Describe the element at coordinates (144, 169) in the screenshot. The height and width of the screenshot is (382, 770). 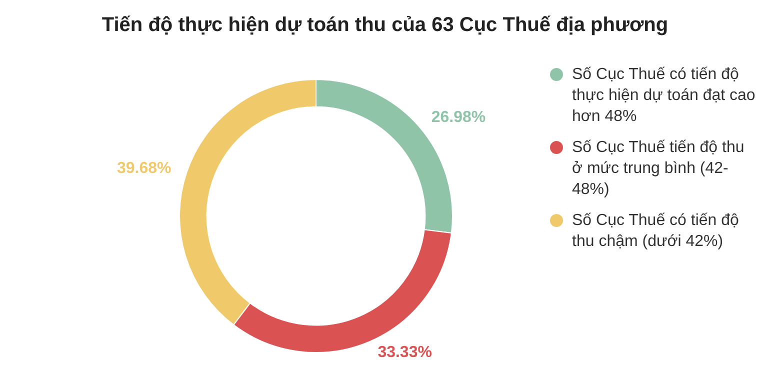
I see `data-label: 39.68%` at that location.